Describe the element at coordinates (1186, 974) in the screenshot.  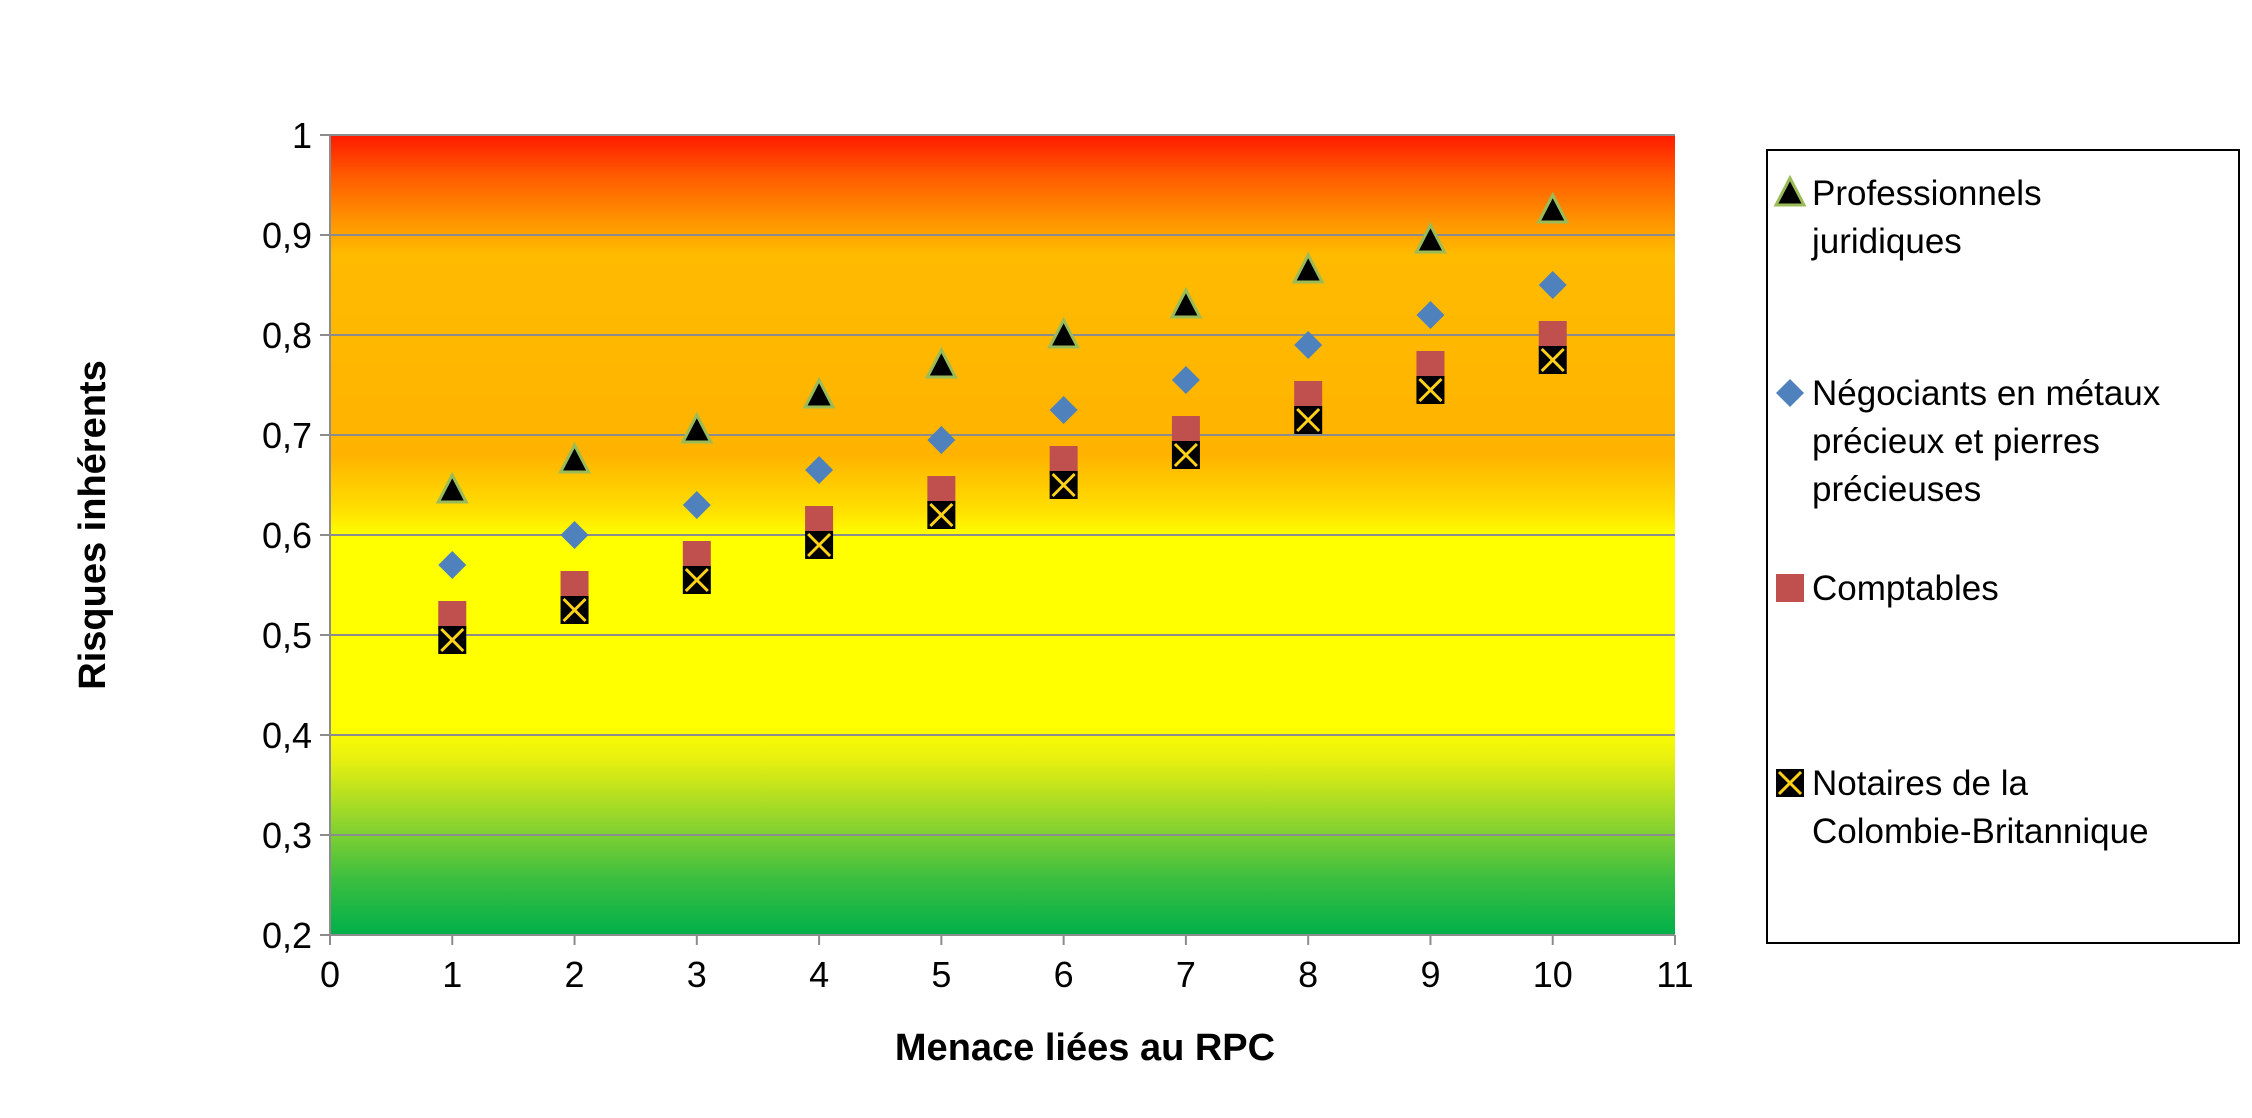
I see `x-tick-label: 7` at that location.